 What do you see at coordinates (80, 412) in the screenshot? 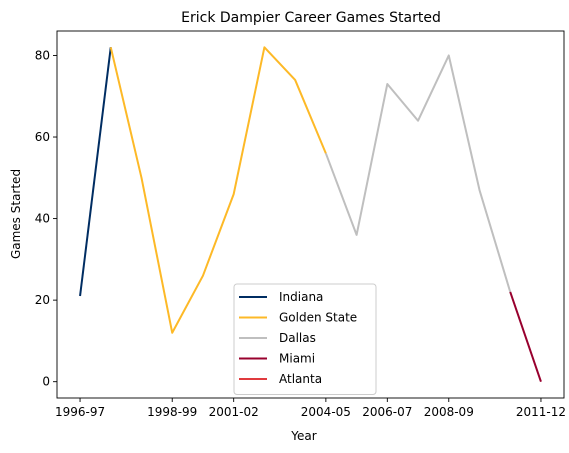
I see `x-tick-label: 1996-97` at bounding box center [80, 412].